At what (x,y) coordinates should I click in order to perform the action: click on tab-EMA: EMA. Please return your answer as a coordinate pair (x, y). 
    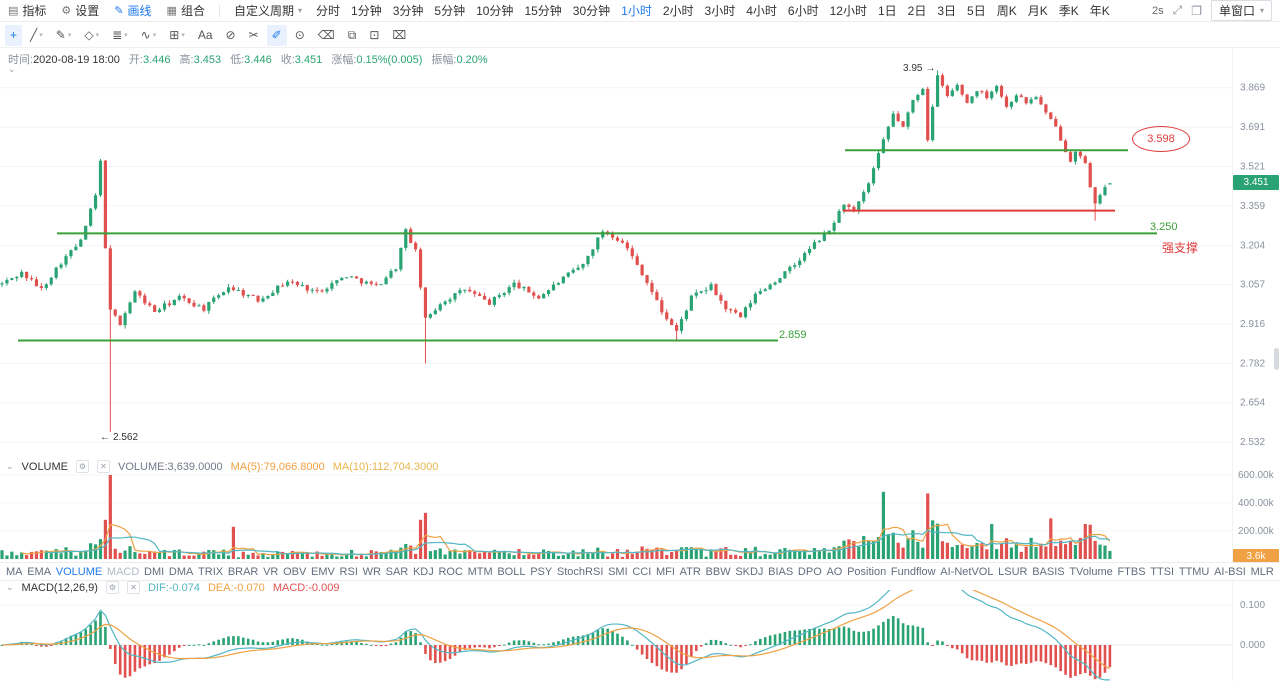
    Looking at the image, I should click on (39, 571).